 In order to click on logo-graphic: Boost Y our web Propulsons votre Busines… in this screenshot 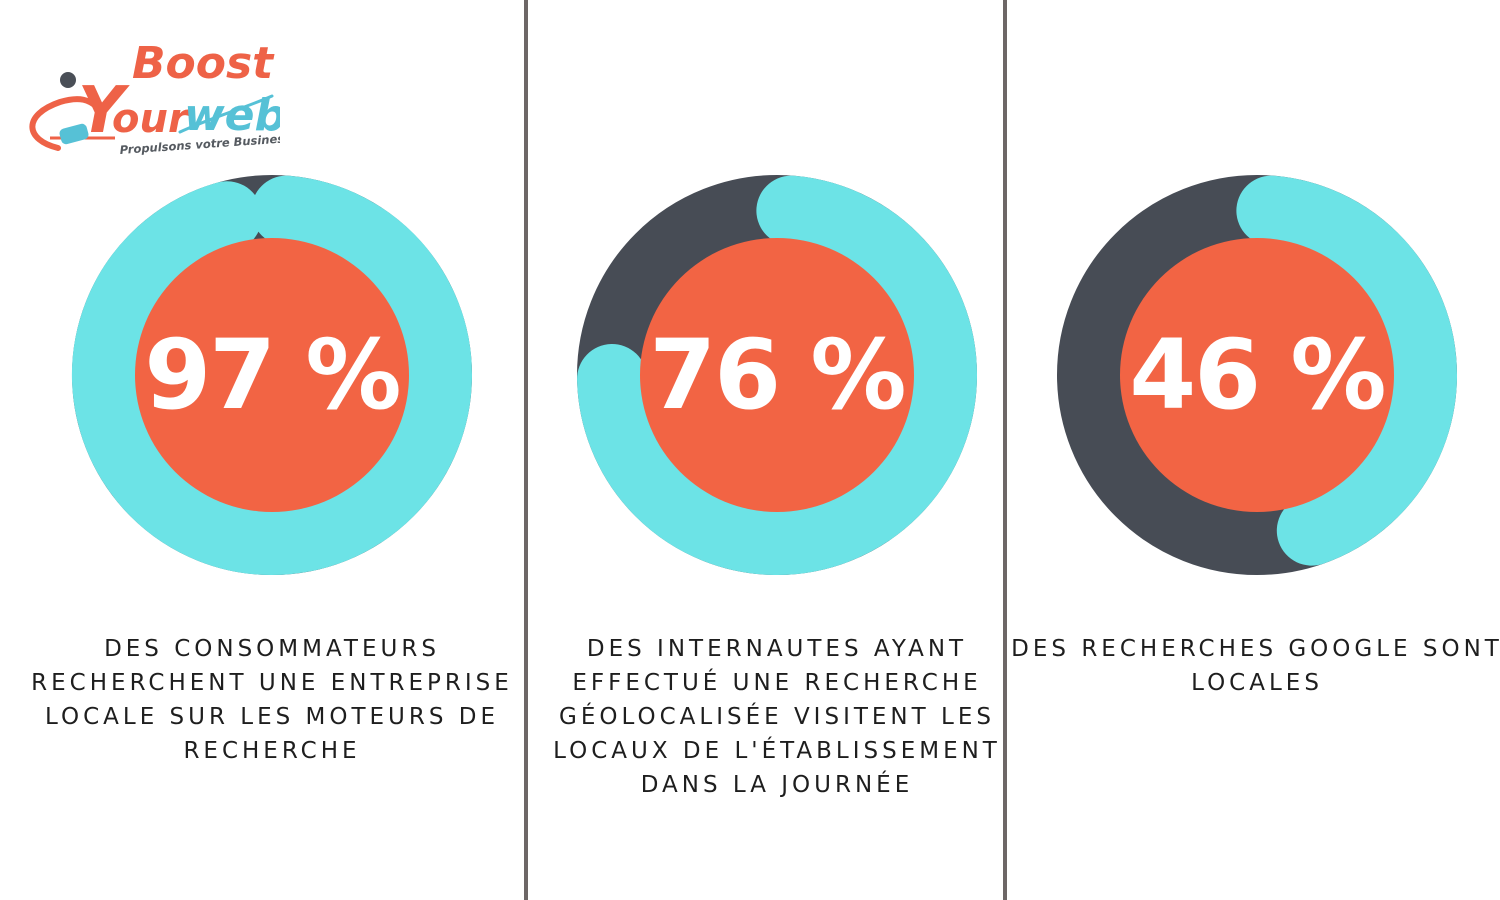, I will do `click(160, 97)`.